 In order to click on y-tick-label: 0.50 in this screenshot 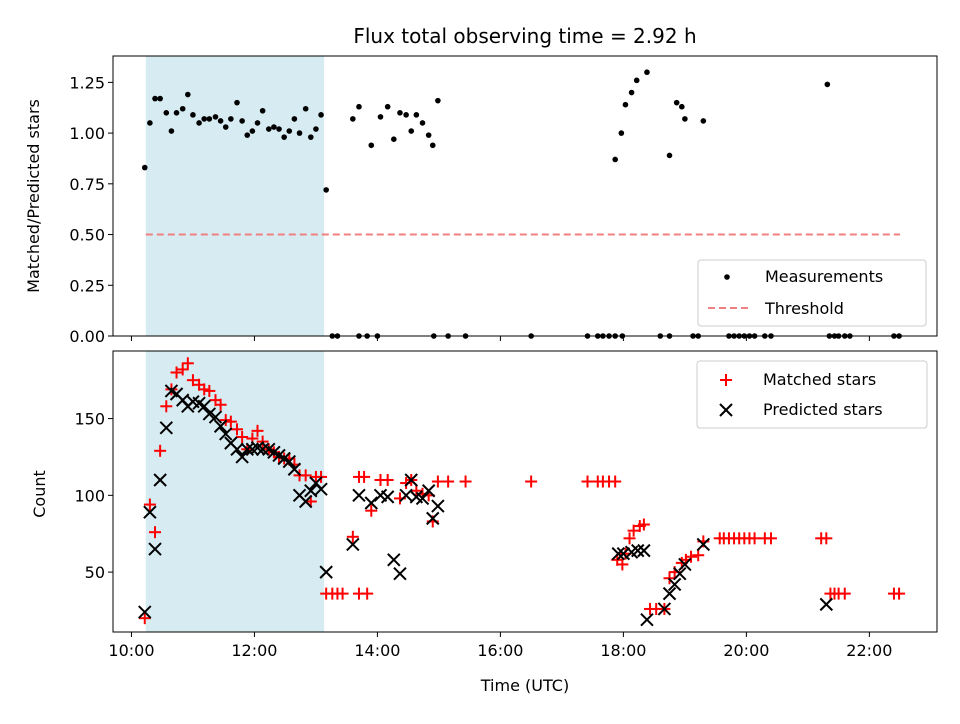, I will do `click(87, 235)`.